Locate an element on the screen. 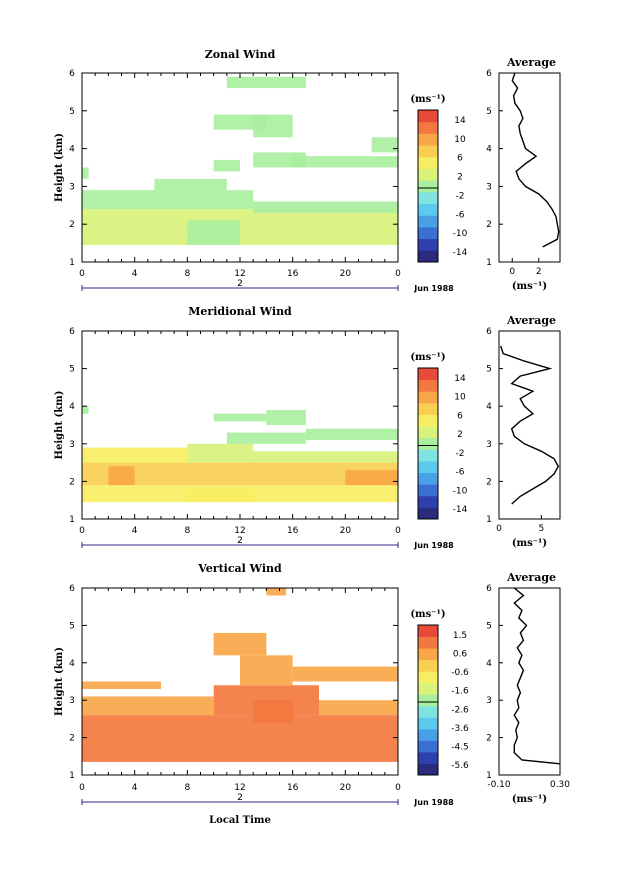 Image resolution: width=622 pixels, height=873 pixels. profile-y-tick-label: 3 is located at coordinates (489, 701).